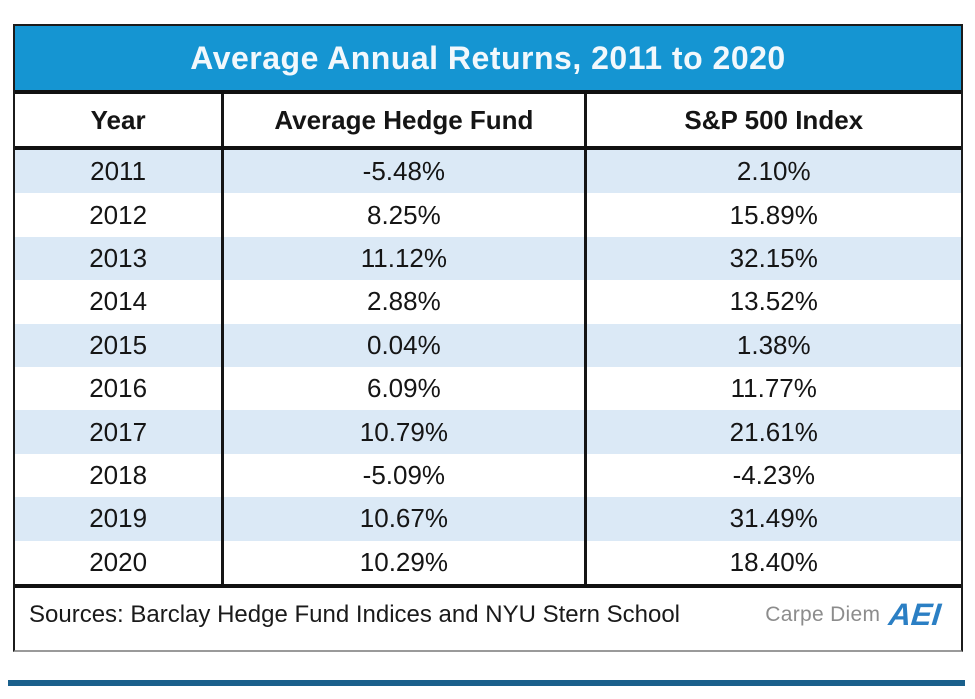 The image size is (975, 699). What do you see at coordinates (402, 388) in the screenshot?
I see `hedge-fund-cell: 6.09%` at bounding box center [402, 388].